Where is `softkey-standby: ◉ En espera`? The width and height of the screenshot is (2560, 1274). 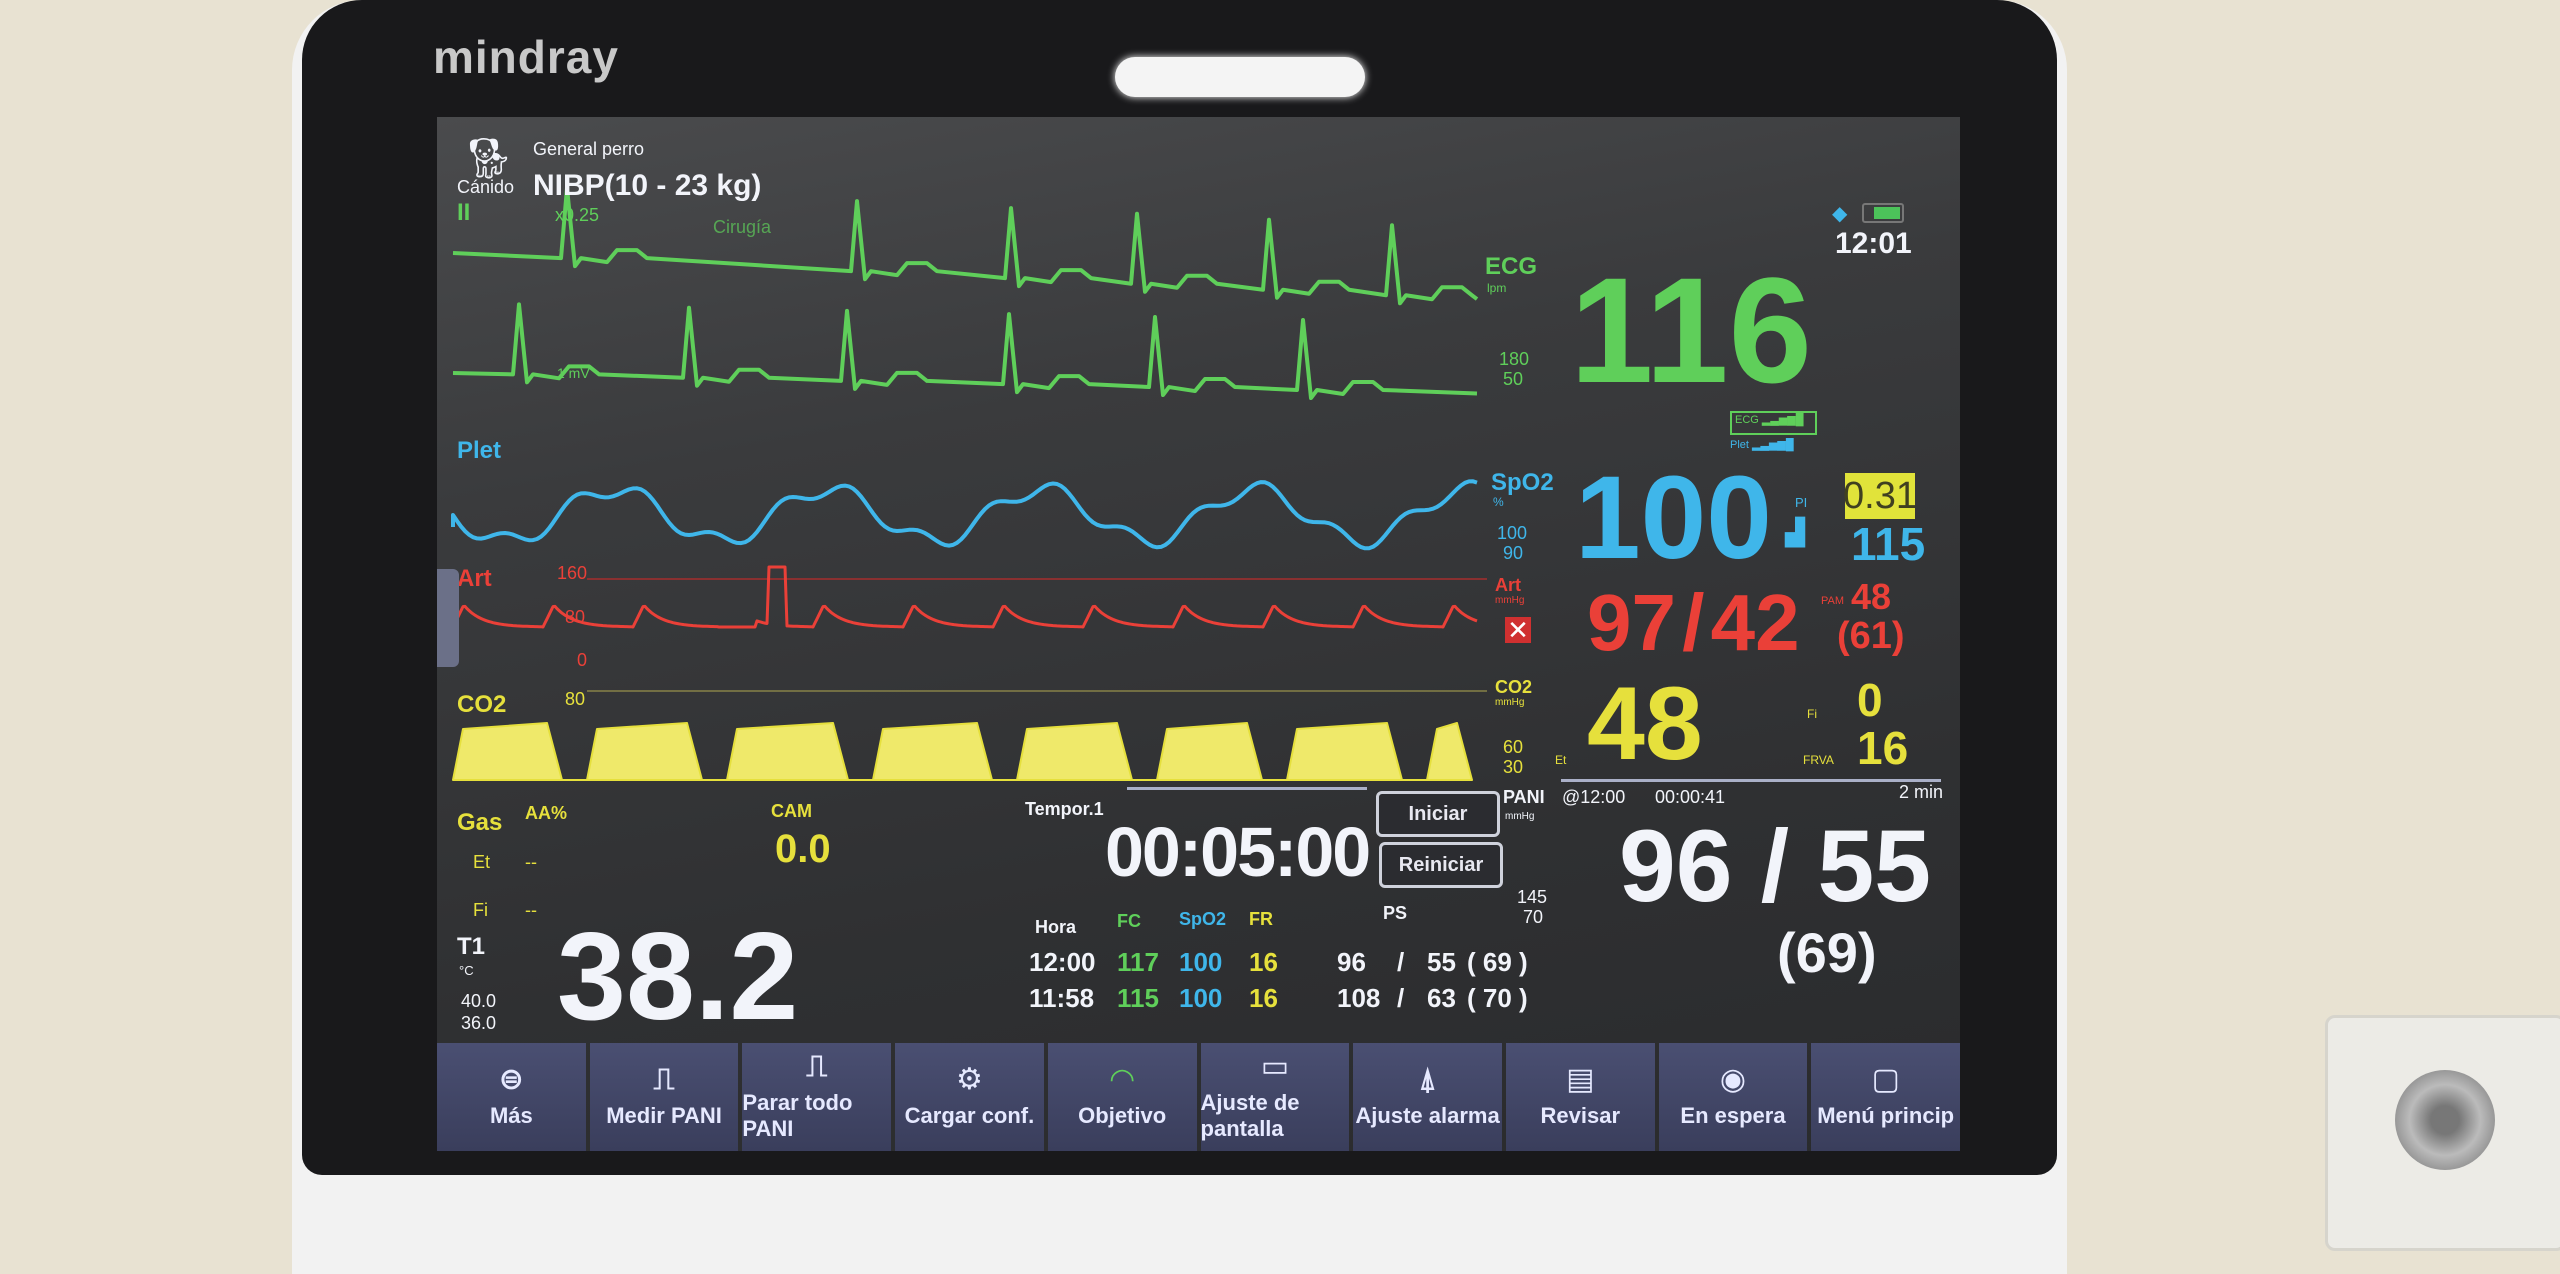
softkey-standby: ◉ En espera is located at coordinates (1733, 1097).